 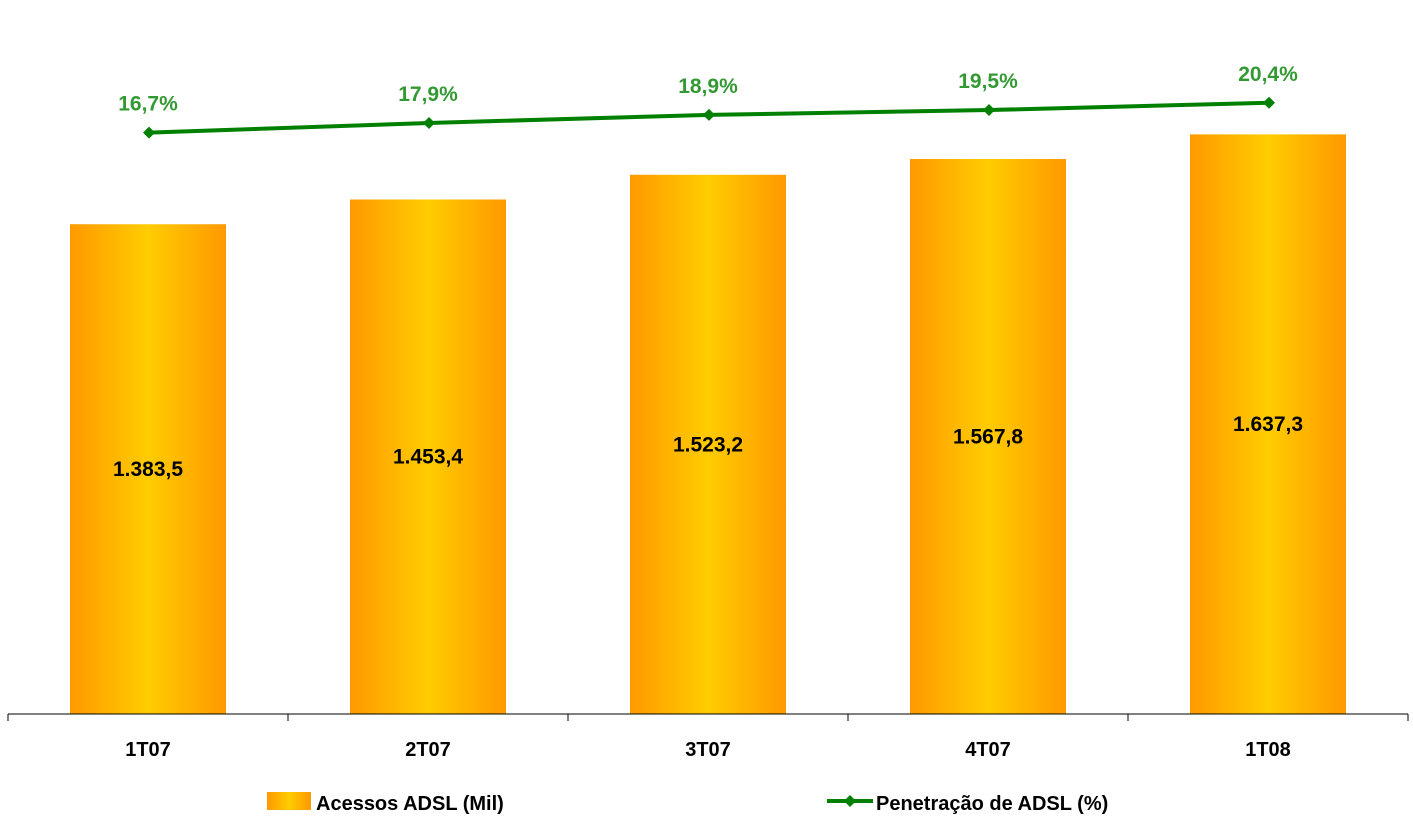 I want to click on x-tick-label: 4T07, so click(x=988, y=750).